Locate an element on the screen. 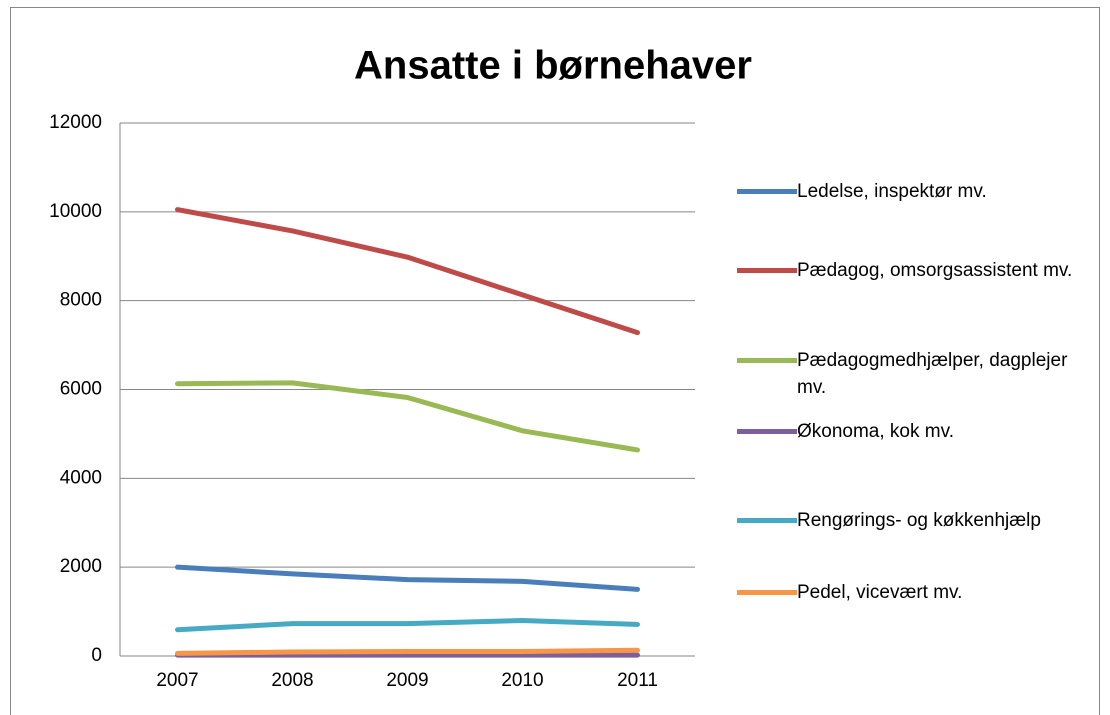  legend-label: Rengørings- og køkkenhjælp is located at coordinates (919, 520).